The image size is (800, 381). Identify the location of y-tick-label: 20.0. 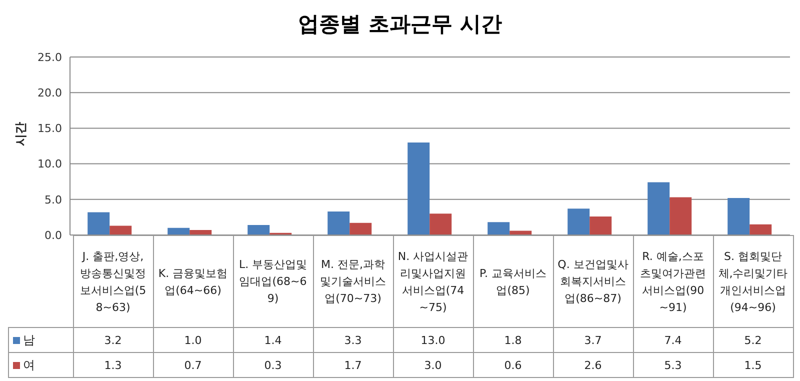
(50, 93).